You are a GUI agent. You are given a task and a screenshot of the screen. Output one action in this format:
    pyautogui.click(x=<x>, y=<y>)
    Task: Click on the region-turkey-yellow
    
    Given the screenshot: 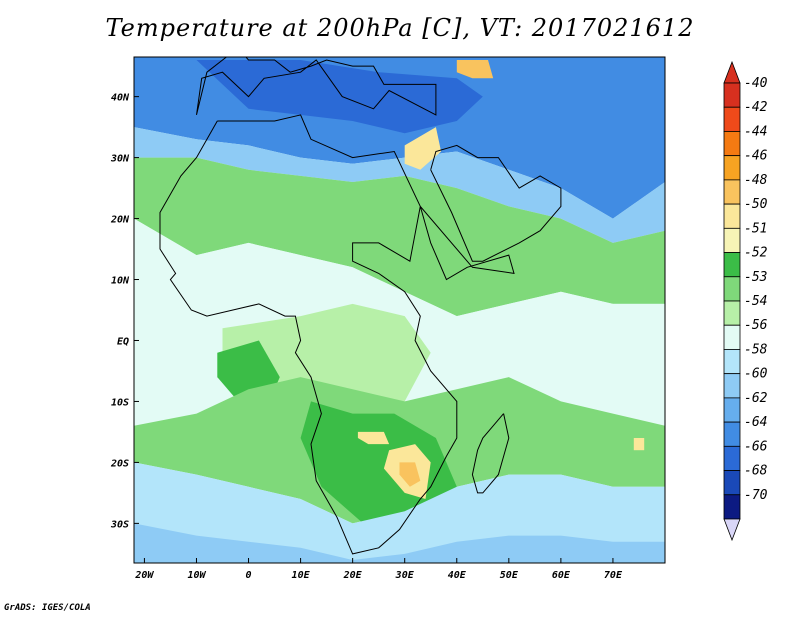 What is the action you would take?
    pyautogui.click(x=475, y=69)
    